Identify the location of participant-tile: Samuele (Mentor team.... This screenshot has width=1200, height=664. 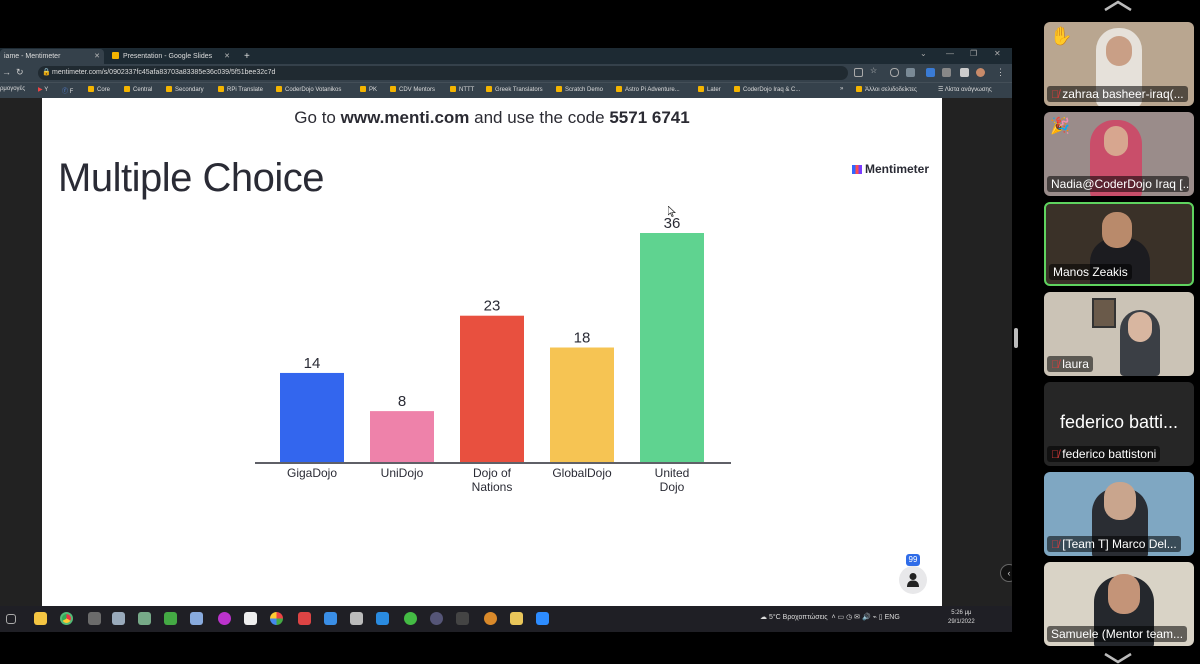
(1119, 604).